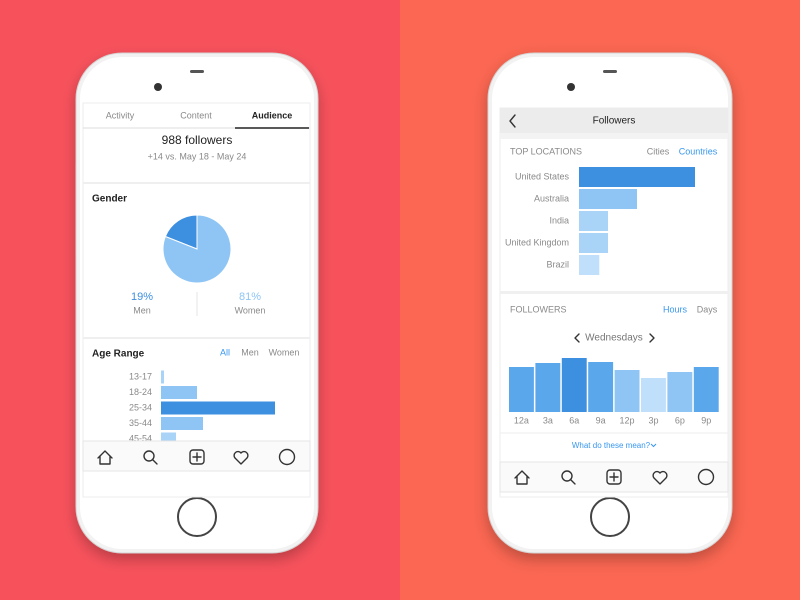 Image resolution: width=800 pixels, height=600 pixels. Describe the element at coordinates (574, 420) in the screenshot. I see `x-tick-label: 6a` at that location.